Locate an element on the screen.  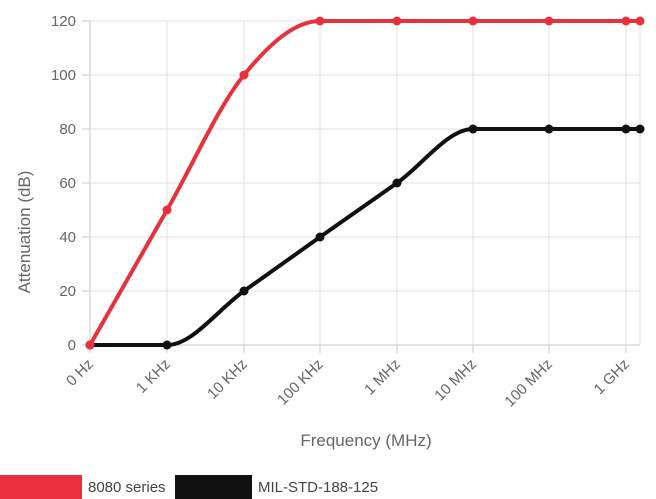
legend-label: MIL-STD-188-125 is located at coordinates (318, 487).